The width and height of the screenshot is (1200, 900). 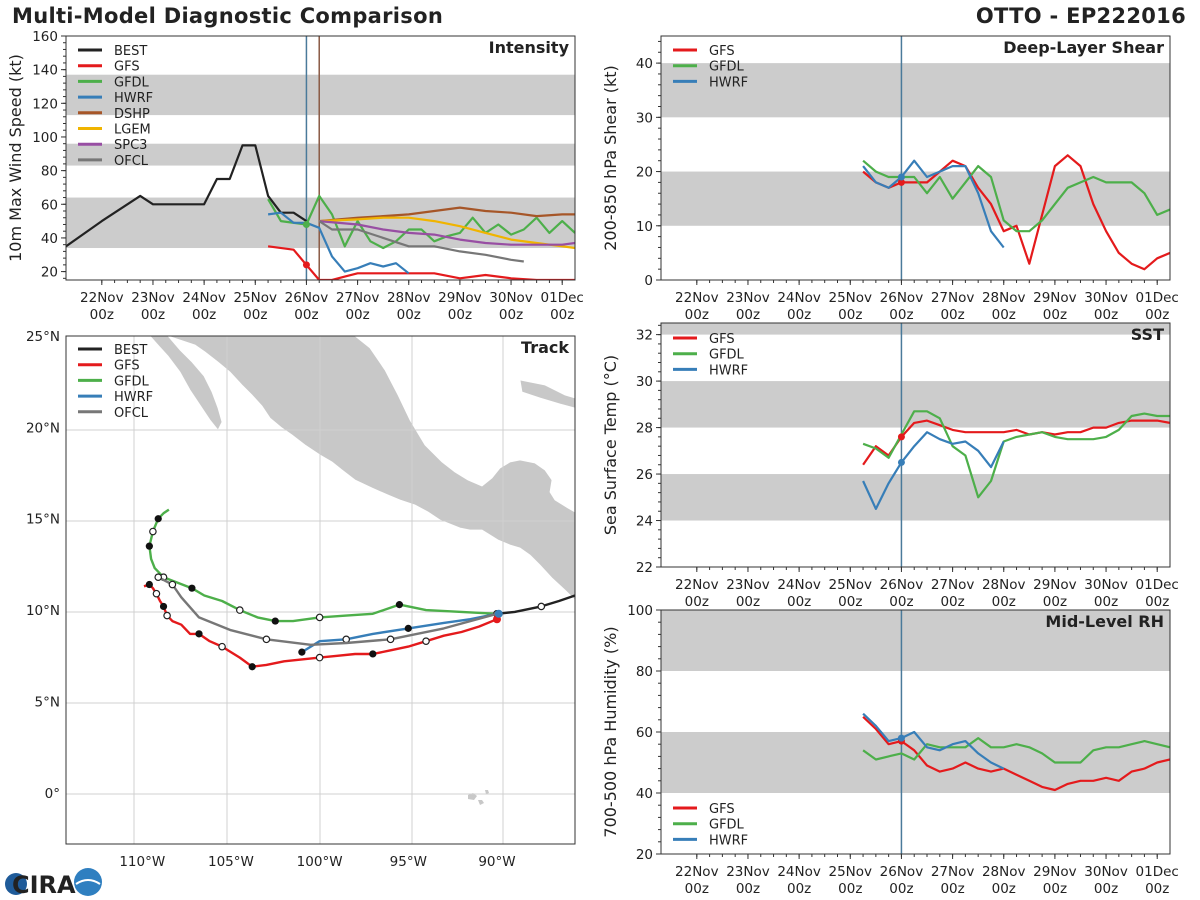 I want to click on init-point-gfdl, so click(x=306, y=224).